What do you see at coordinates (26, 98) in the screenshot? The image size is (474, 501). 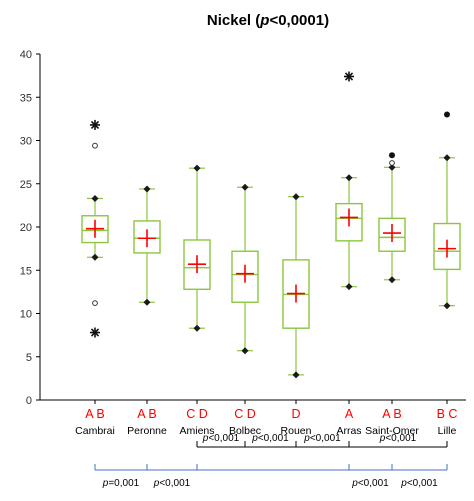 I see `y-tick-label: 35` at bounding box center [26, 98].